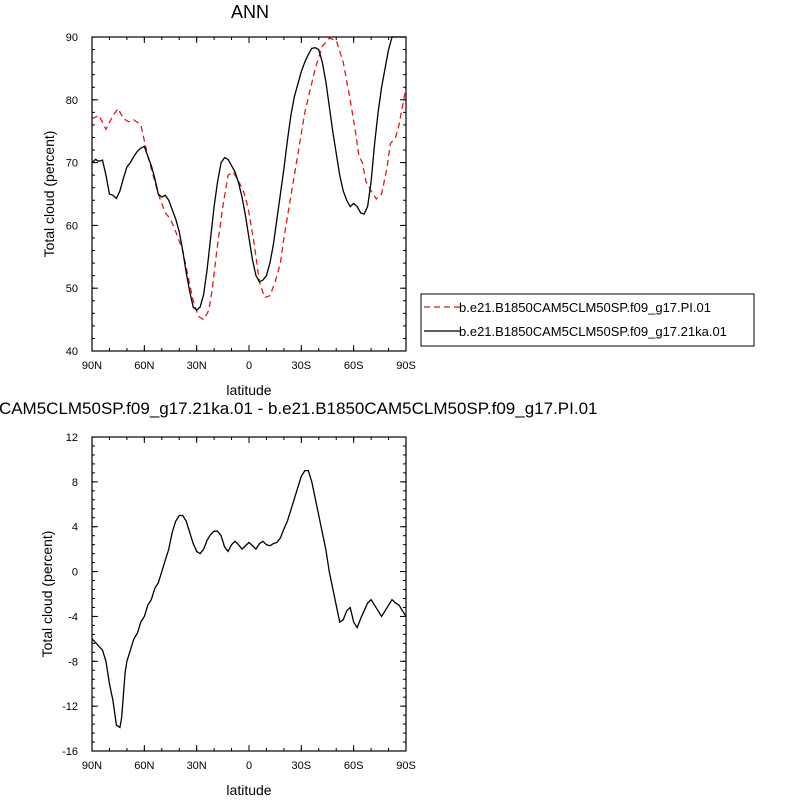  What do you see at coordinates (302, 766) in the screenshot?
I see `bottom-chart-x-tick-label: 30S` at bounding box center [302, 766].